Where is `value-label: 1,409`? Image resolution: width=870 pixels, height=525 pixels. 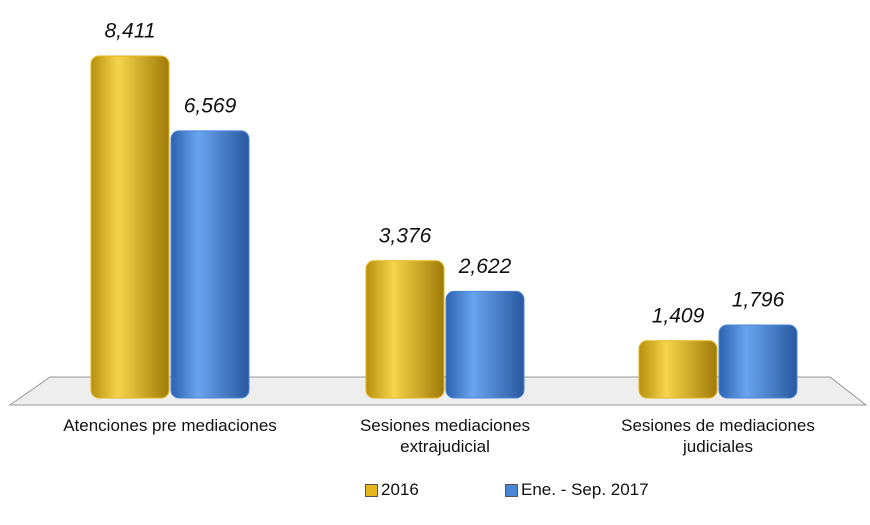 value-label: 1,409 is located at coordinates (678, 315).